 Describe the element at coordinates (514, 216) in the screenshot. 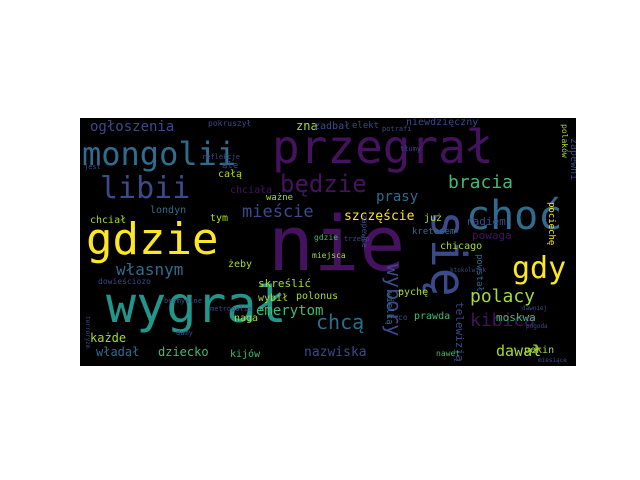

I see `word-5: choć` at that location.